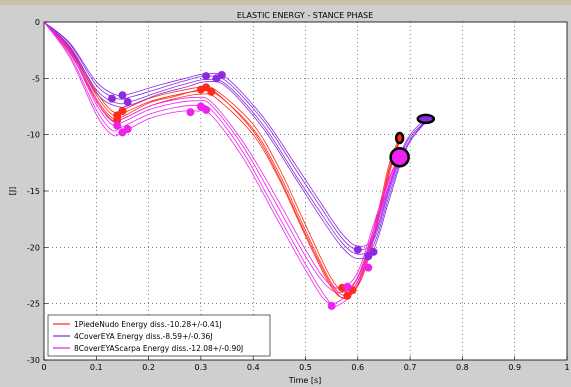 The width and height of the screenshot is (571, 387). I want to click on x-tick-label: 0.4, so click(253, 367).